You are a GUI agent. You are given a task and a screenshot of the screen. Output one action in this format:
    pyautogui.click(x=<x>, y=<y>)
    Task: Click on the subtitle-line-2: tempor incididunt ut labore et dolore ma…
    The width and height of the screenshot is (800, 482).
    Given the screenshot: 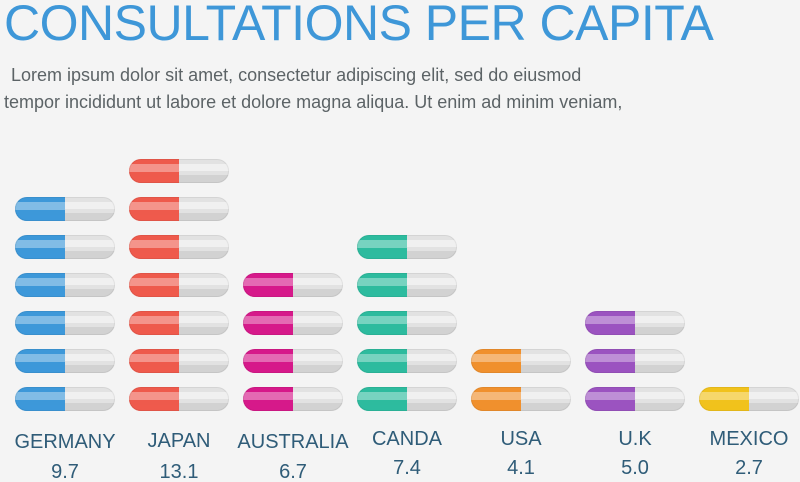 What is the action you would take?
    pyautogui.click(x=313, y=102)
    